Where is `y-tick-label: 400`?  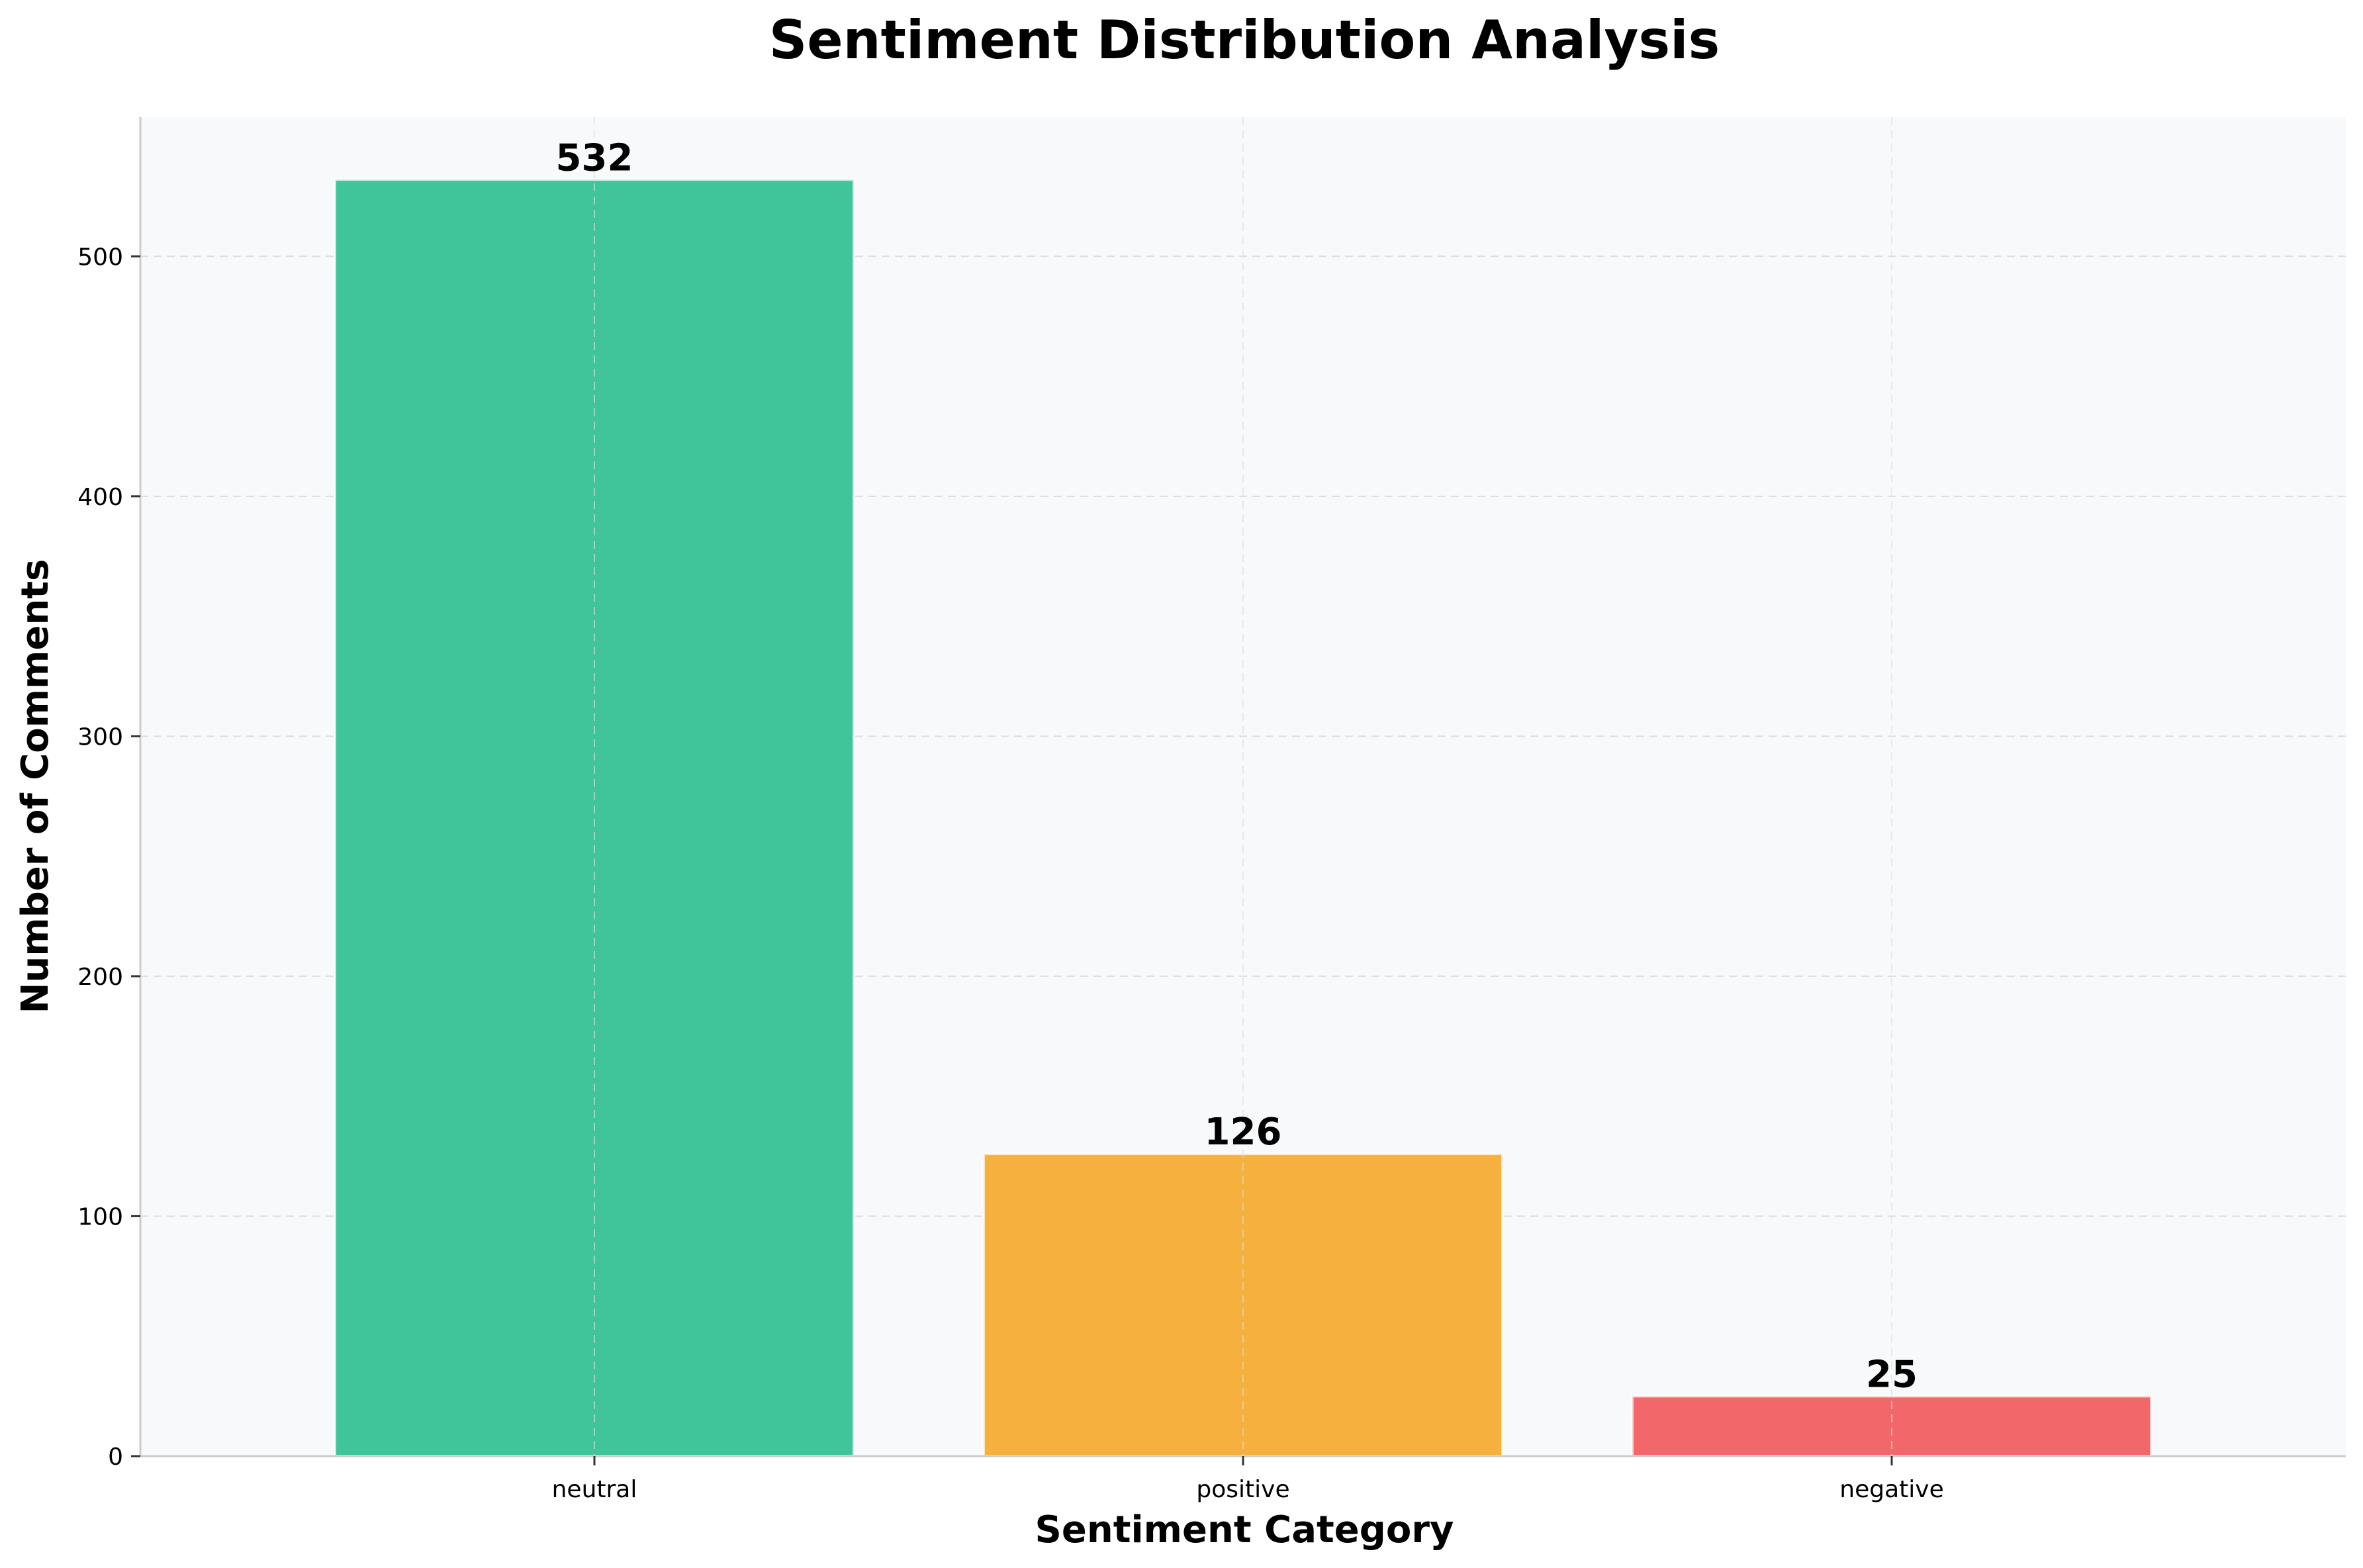
y-tick-label: 400 is located at coordinates (100, 497).